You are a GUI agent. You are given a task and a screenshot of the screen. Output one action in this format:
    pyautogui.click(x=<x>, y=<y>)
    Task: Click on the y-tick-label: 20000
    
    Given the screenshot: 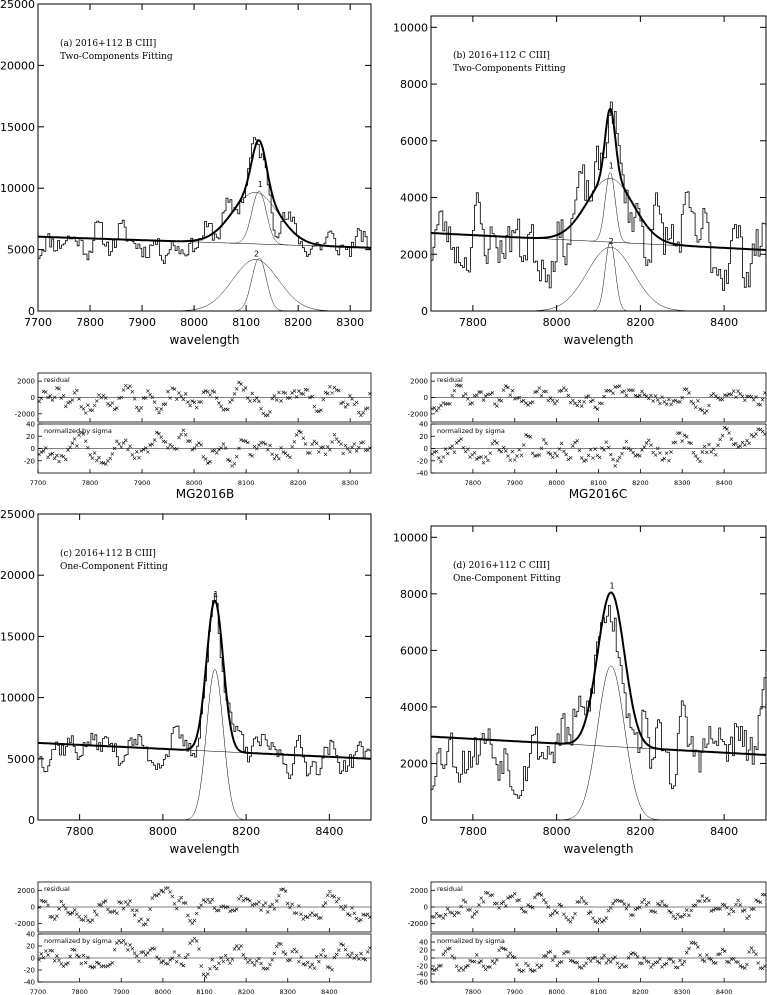 What is the action you would take?
    pyautogui.click(x=17, y=575)
    